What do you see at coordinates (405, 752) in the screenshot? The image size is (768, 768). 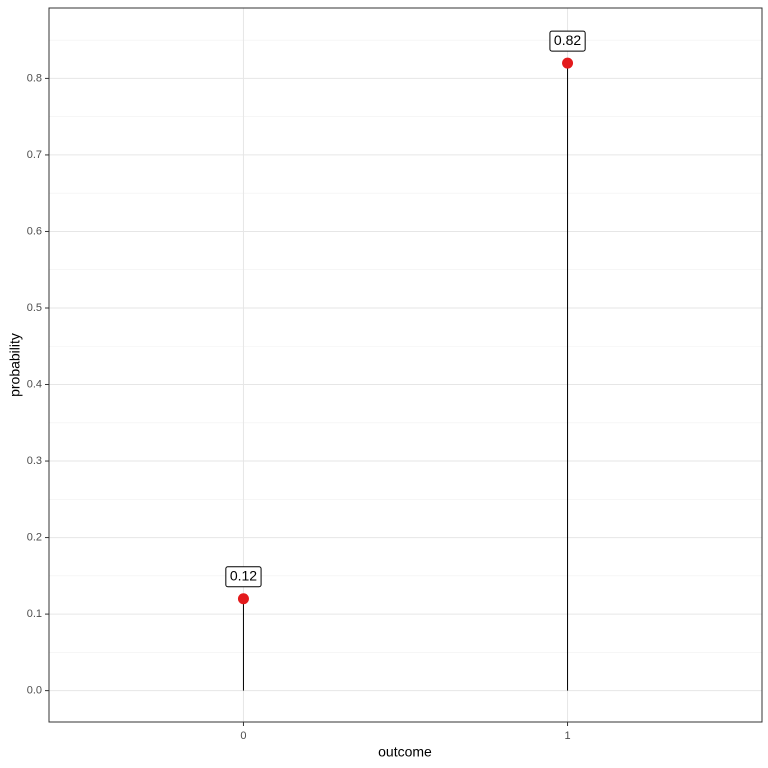 I see `x-axis-title: outcome` at bounding box center [405, 752].